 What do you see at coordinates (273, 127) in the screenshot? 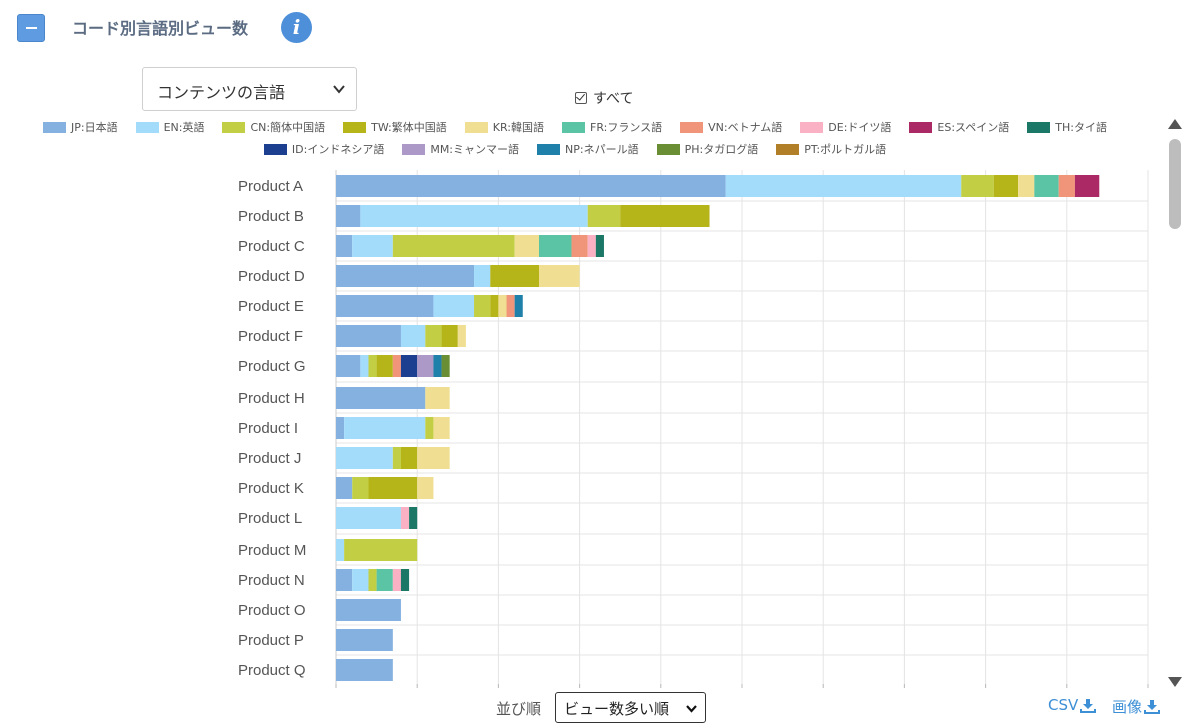
I see `legend-item: CN:簡体中国語` at bounding box center [273, 127].